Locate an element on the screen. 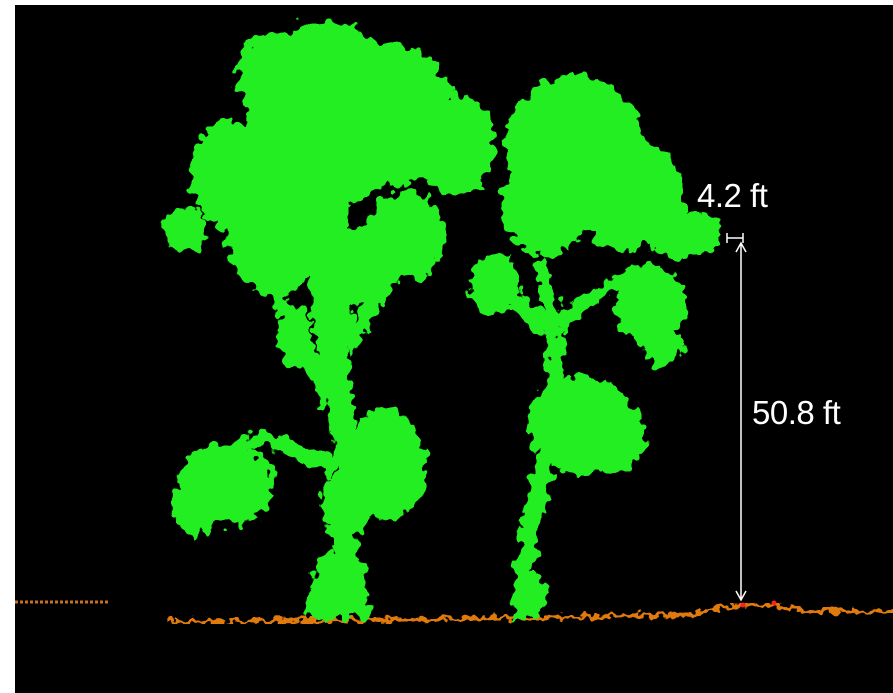  width-measurement-label: 4.2 ft is located at coordinates (732, 195).